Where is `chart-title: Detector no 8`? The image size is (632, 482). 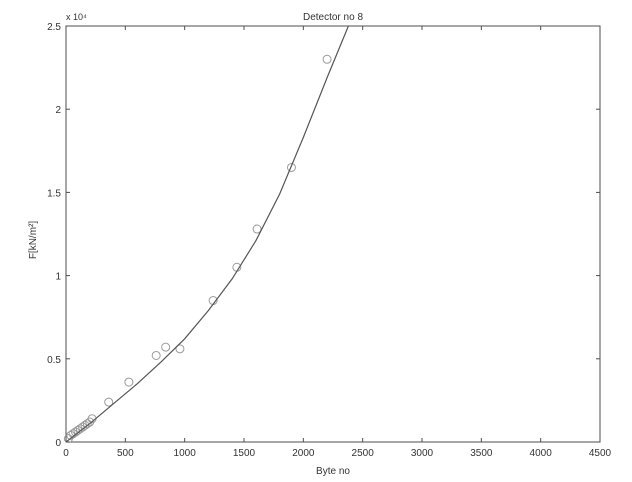 chart-title: Detector no 8 is located at coordinates (333, 17).